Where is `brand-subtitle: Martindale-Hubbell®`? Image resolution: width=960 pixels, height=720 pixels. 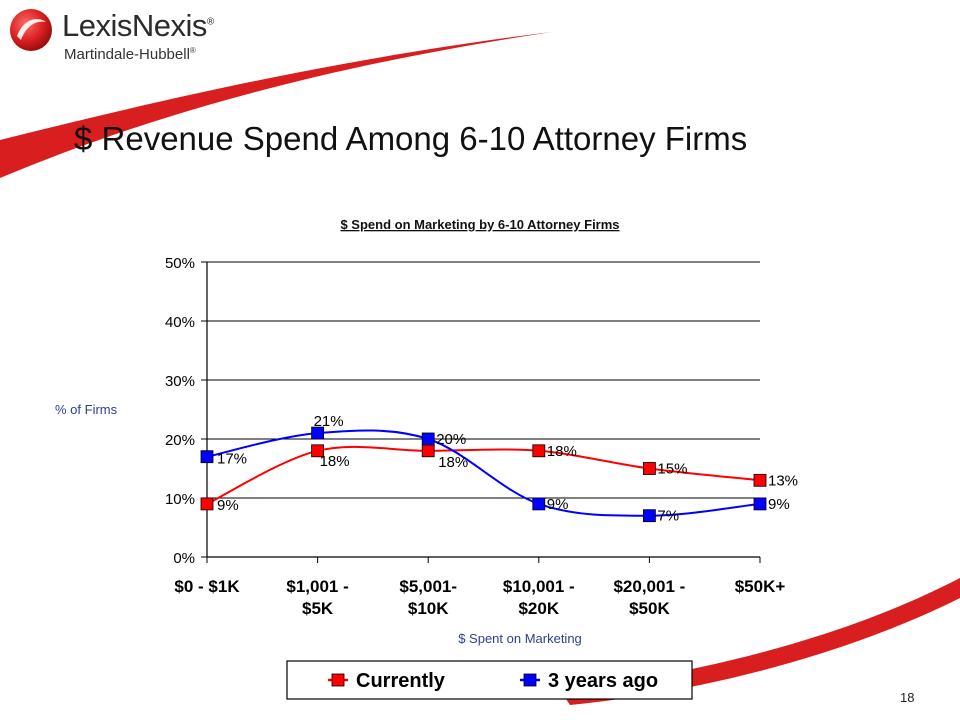 brand-subtitle: Martindale-Hubbell® is located at coordinates (130, 54).